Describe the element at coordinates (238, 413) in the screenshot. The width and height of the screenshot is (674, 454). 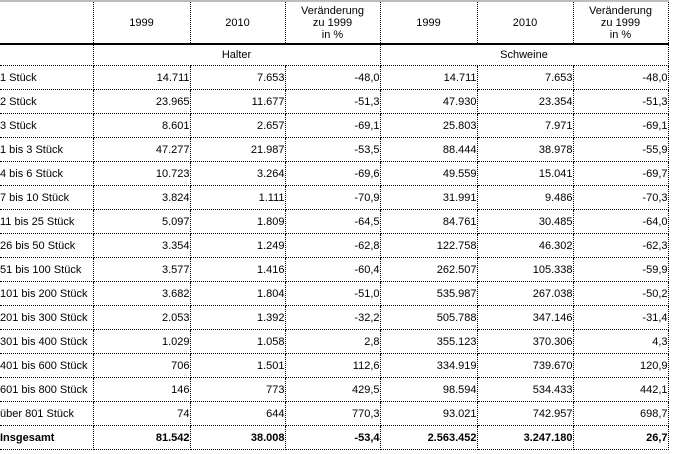
I see `cell-value: 644` at that location.